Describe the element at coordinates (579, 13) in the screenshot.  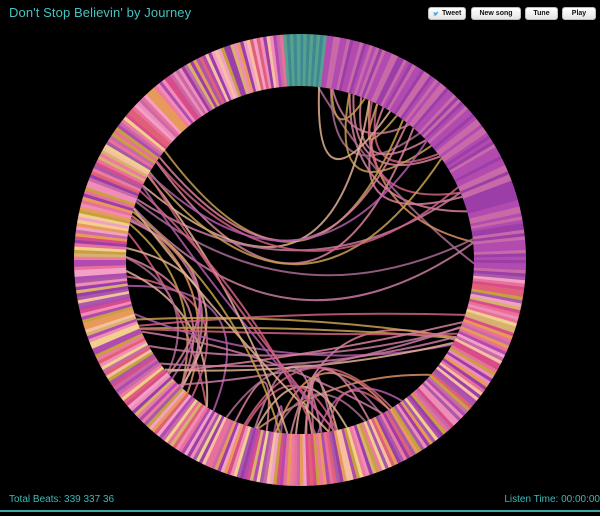
I see `play-button: Play` at that location.